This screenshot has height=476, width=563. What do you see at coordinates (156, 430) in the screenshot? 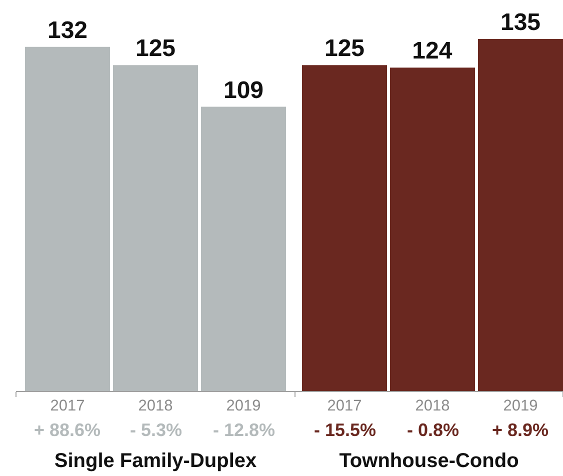
I see `text: - 5.3%` at bounding box center [156, 430].